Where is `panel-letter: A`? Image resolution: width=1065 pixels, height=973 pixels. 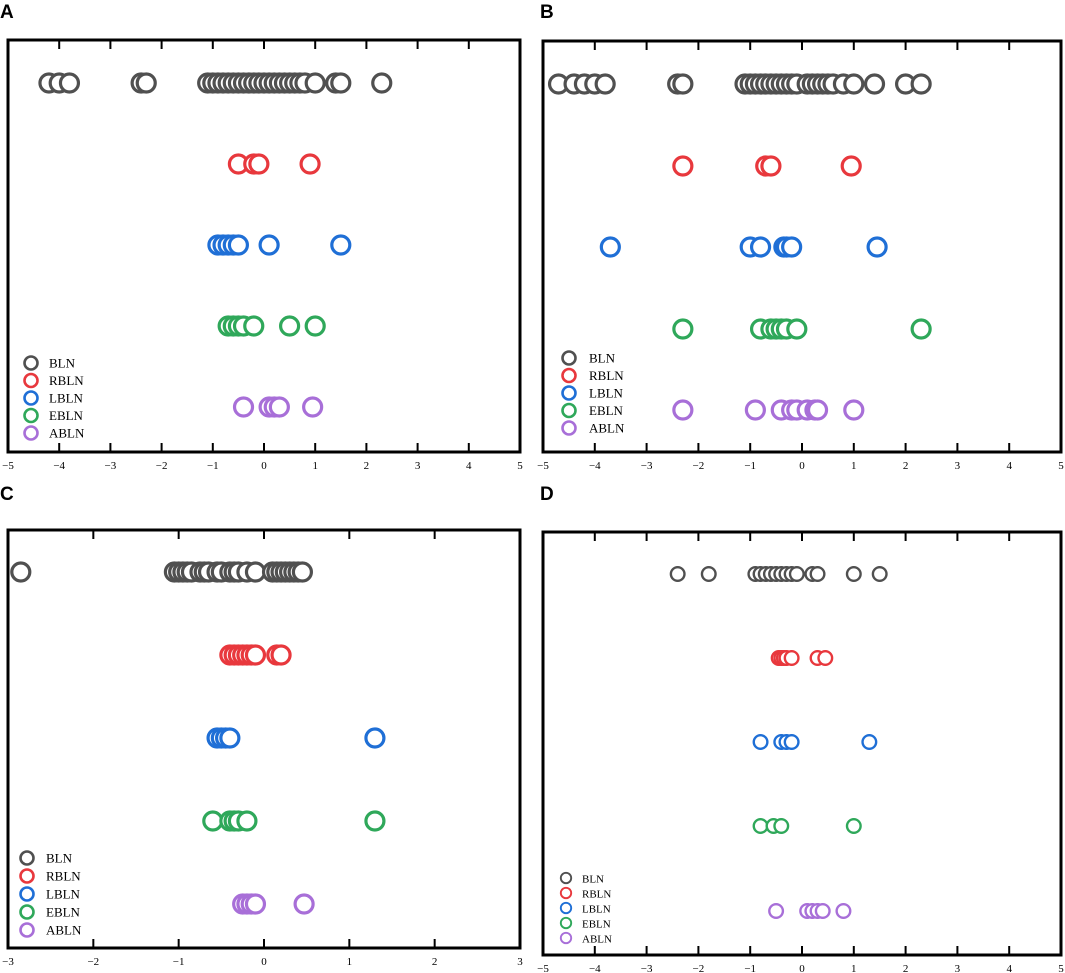
panel-letter: A is located at coordinates (7, 12).